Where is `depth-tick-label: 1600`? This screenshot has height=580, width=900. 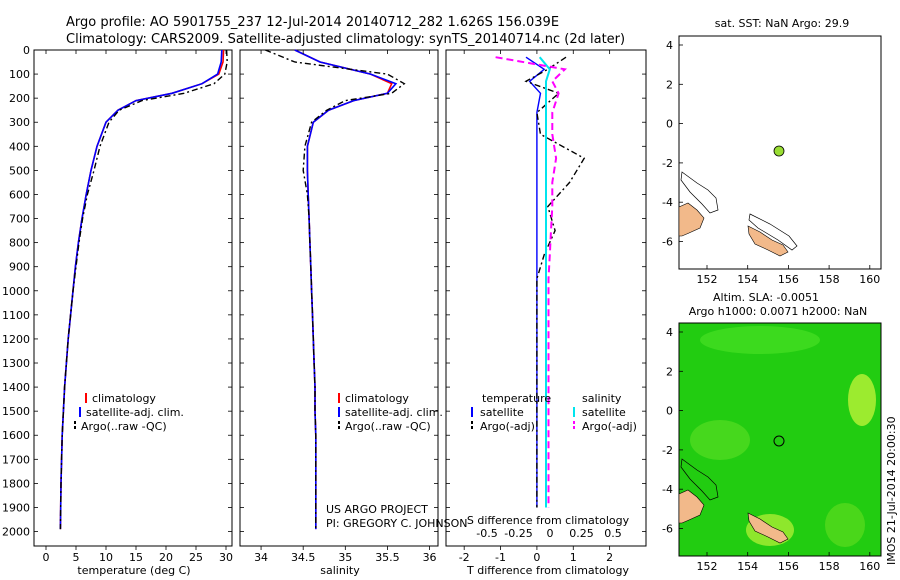
depth-tick-label: 1600 is located at coordinates (16, 435).